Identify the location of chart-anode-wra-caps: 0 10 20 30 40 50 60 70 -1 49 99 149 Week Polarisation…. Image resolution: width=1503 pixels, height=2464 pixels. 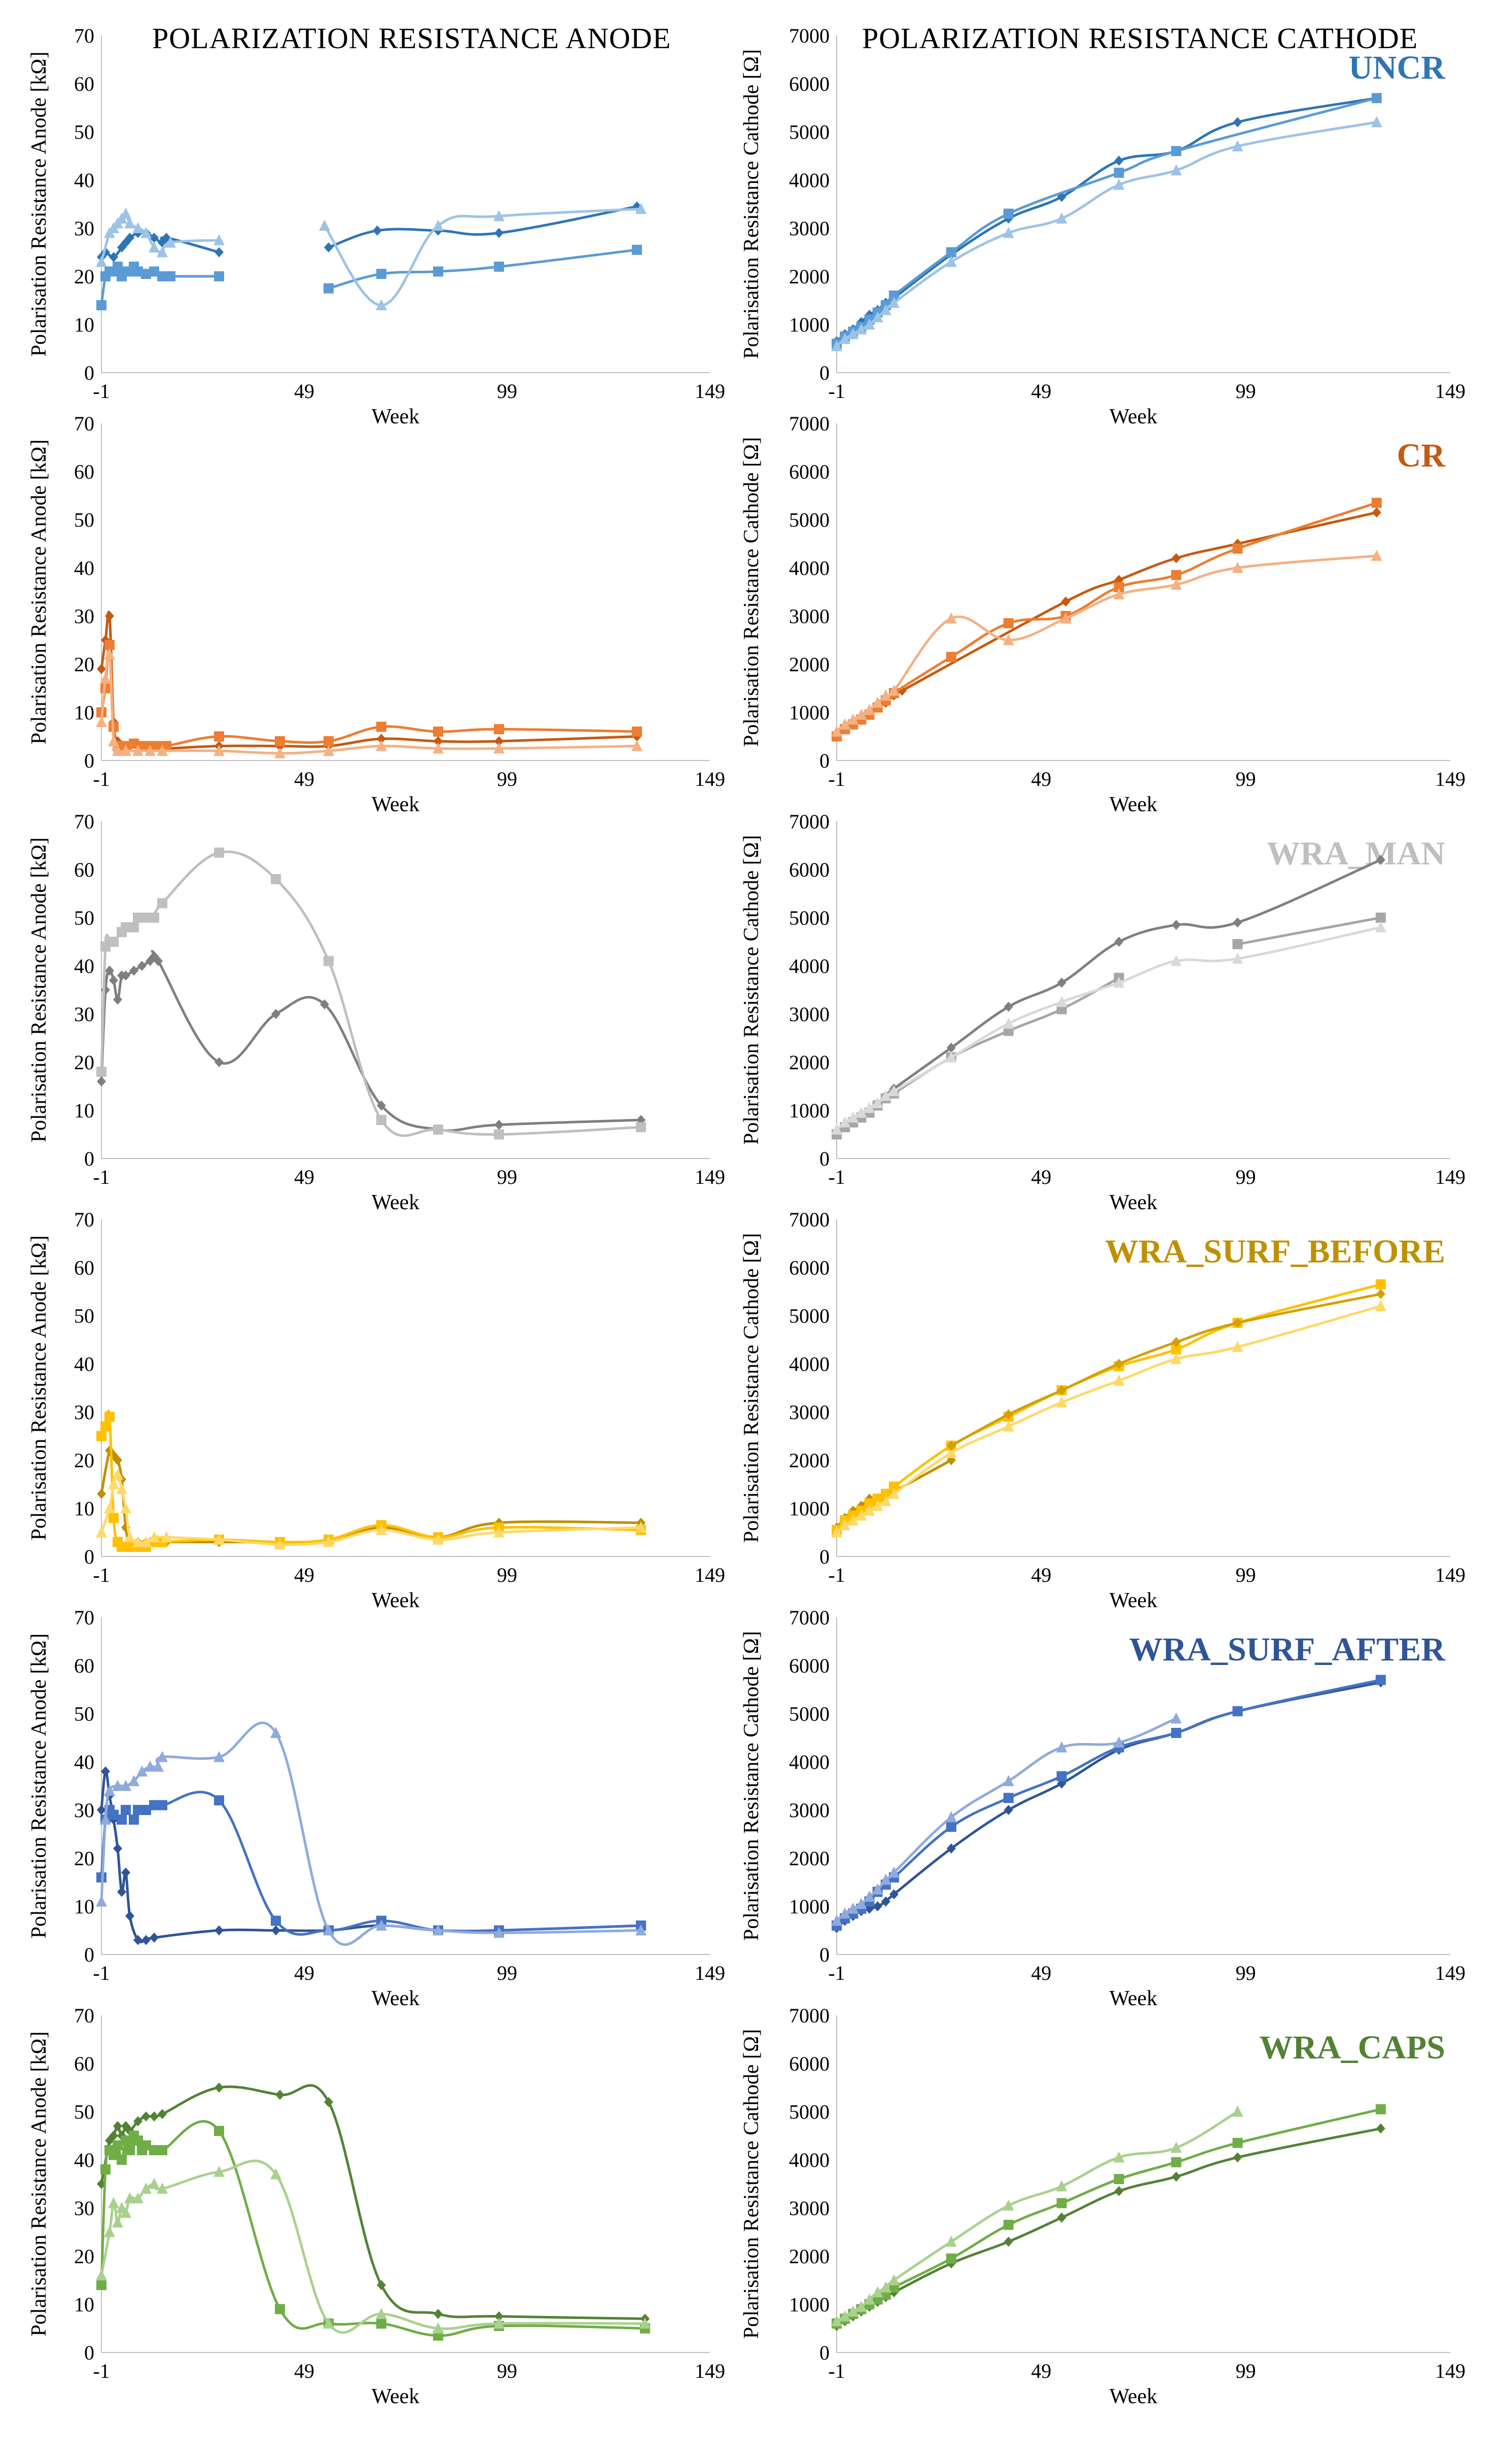
(376, 2206).